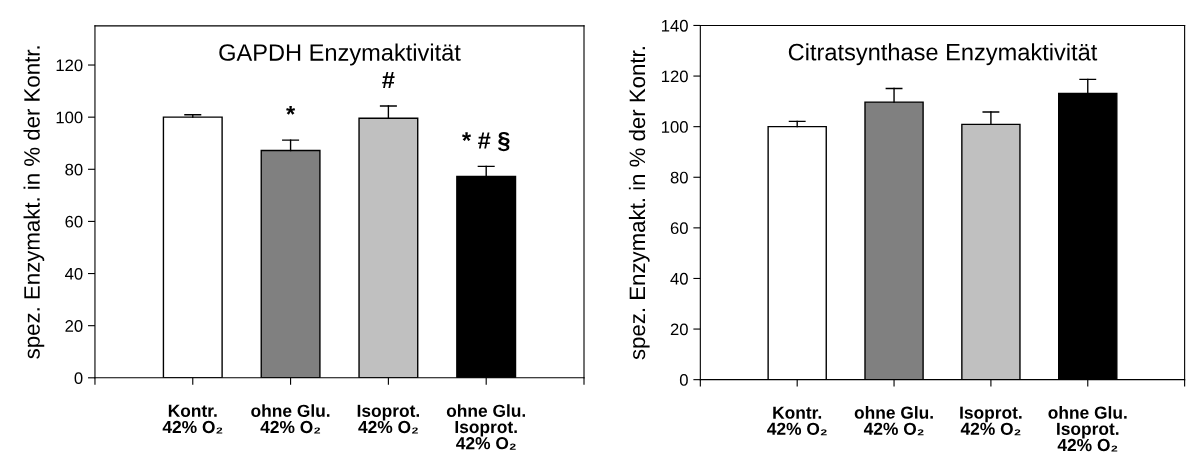  Describe the element at coordinates (388, 80) in the screenshot. I see `annotation: #` at that location.